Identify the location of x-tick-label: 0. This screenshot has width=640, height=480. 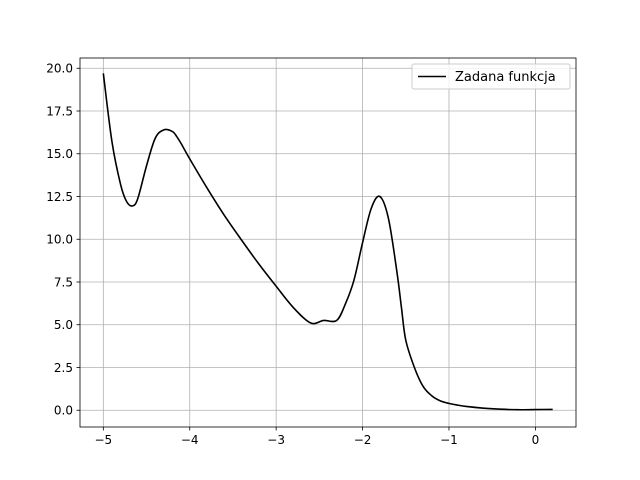
(536, 440).